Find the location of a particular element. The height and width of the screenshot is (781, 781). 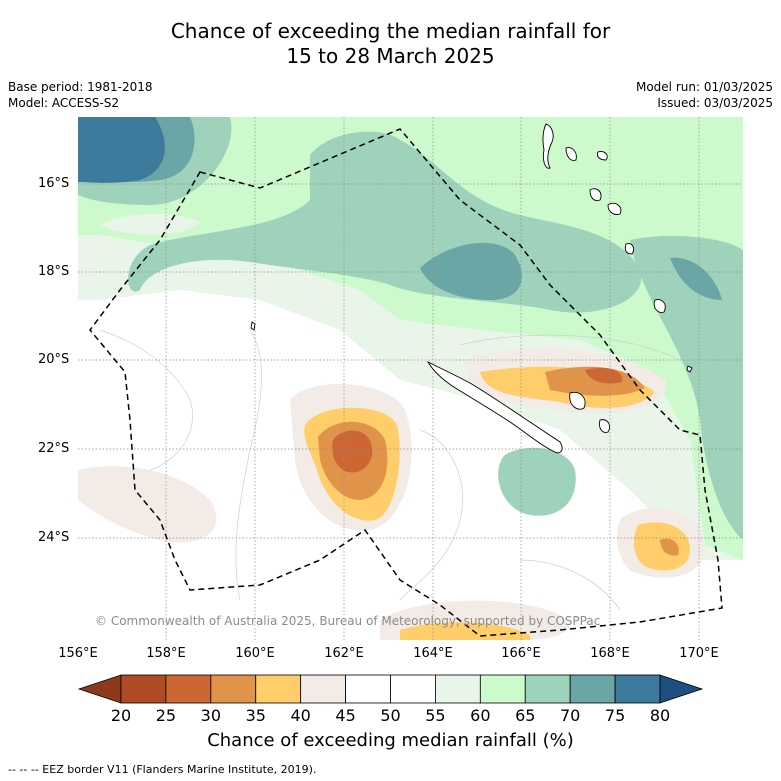

lon-label-156e: 156°E is located at coordinates (78, 653).